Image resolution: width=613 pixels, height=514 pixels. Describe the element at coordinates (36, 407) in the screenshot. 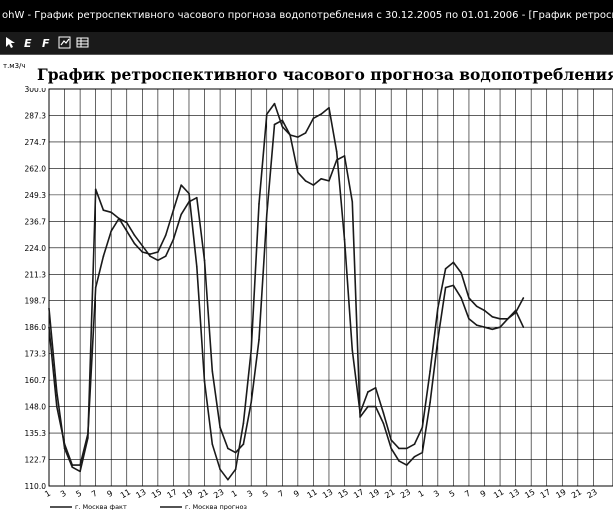

I see `y-tick-label: 148.0` at that location.